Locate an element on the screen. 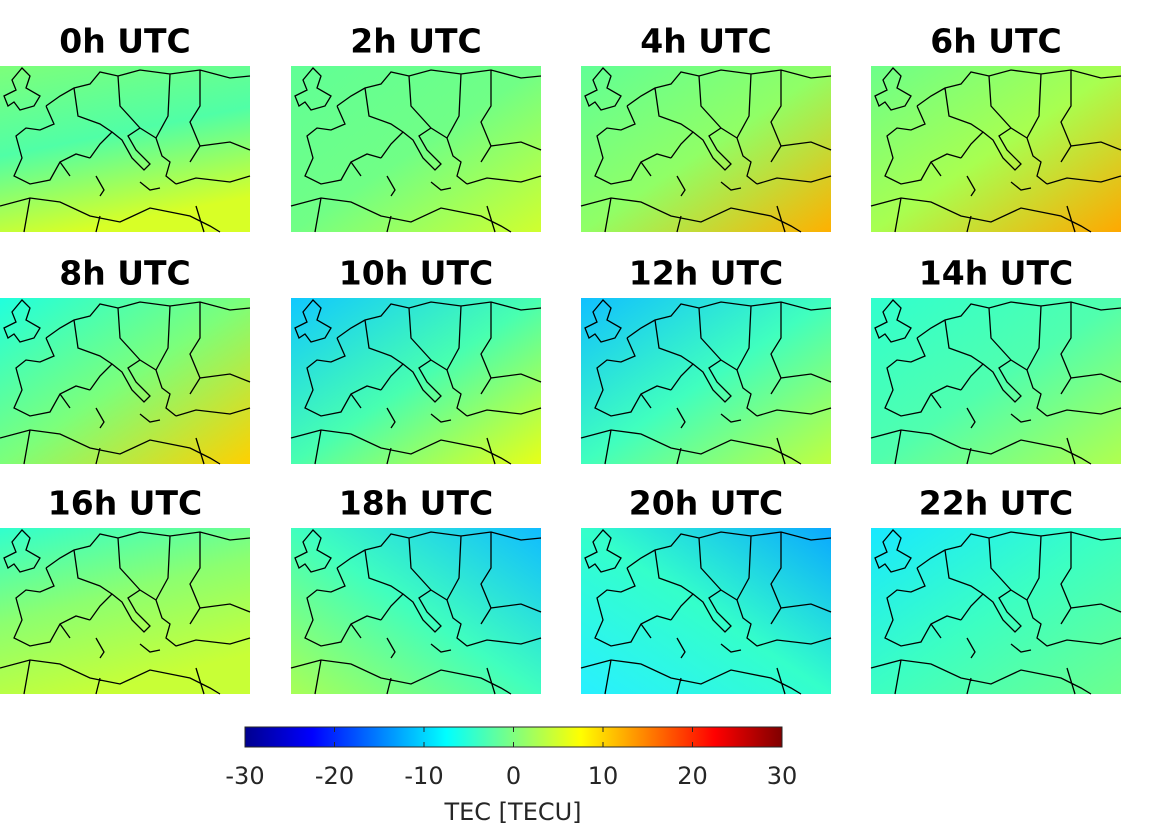 The height and width of the screenshot is (835, 1171). panel-title: 2h UTC is located at coordinates (415, 41).